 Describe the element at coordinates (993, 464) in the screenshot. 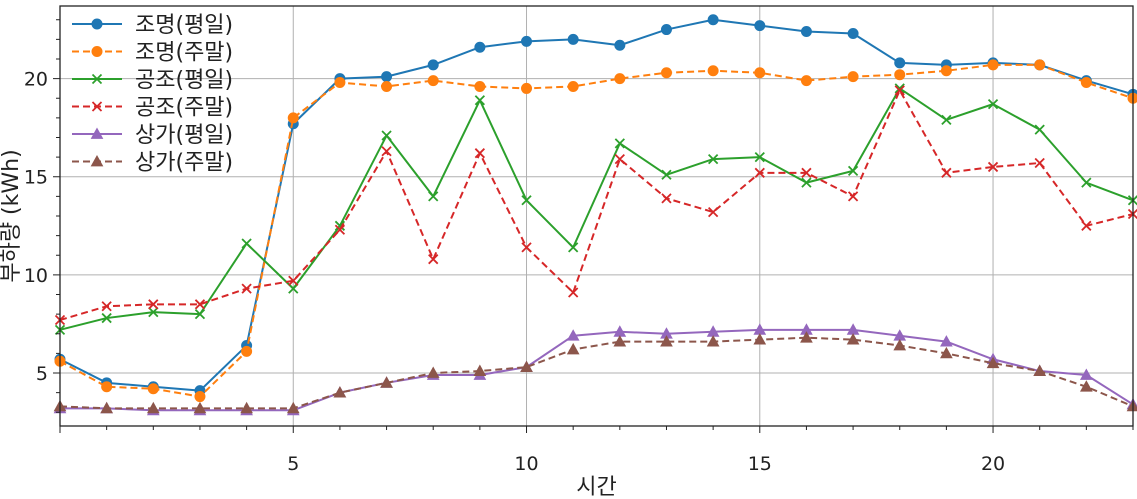

I see `x-tick-label: 20` at that location.